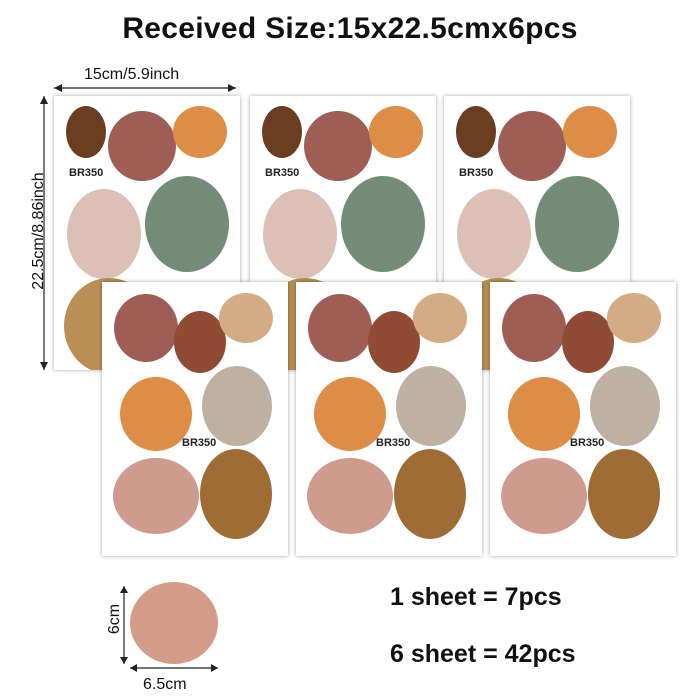  I want to click on dot-width-label: 6.5cm, so click(165, 684).